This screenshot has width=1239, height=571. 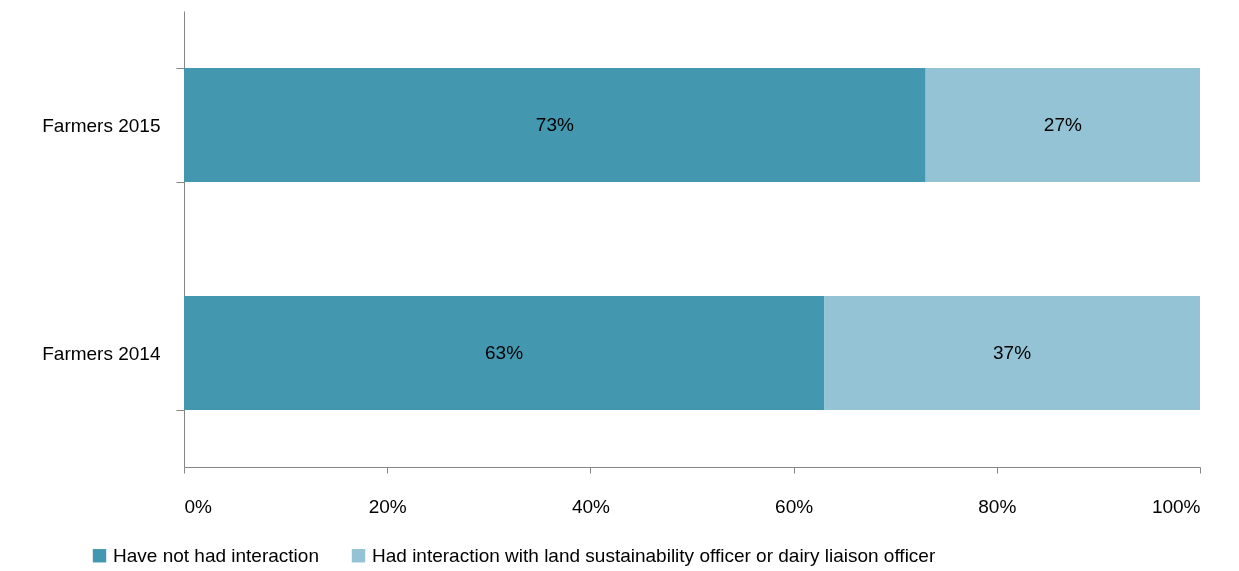 What do you see at coordinates (554, 124) in the screenshot?
I see `data-label: 73%` at bounding box center [554, 124].